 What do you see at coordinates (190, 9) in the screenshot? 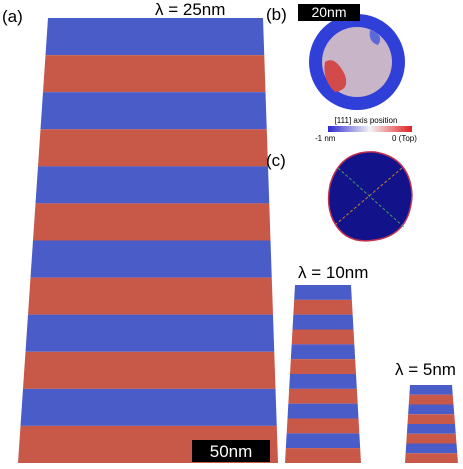
I see `wavelength-label: λ = 25nm` at bounding box center [190, 9].